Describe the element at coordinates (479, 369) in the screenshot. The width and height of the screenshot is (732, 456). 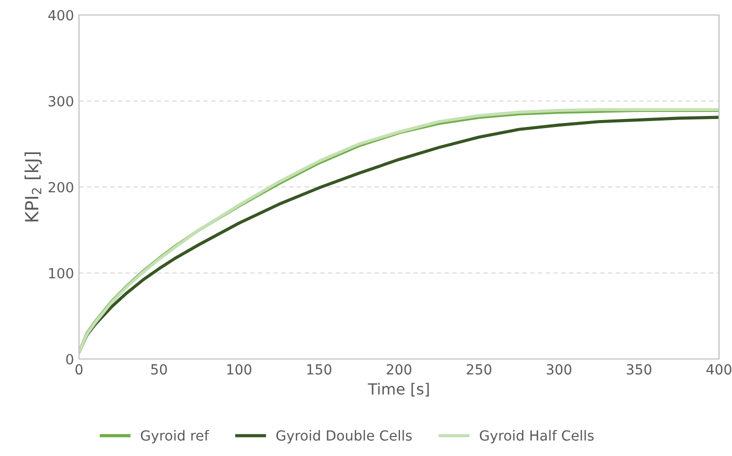
I see `x-tick-label: 250` at that location.